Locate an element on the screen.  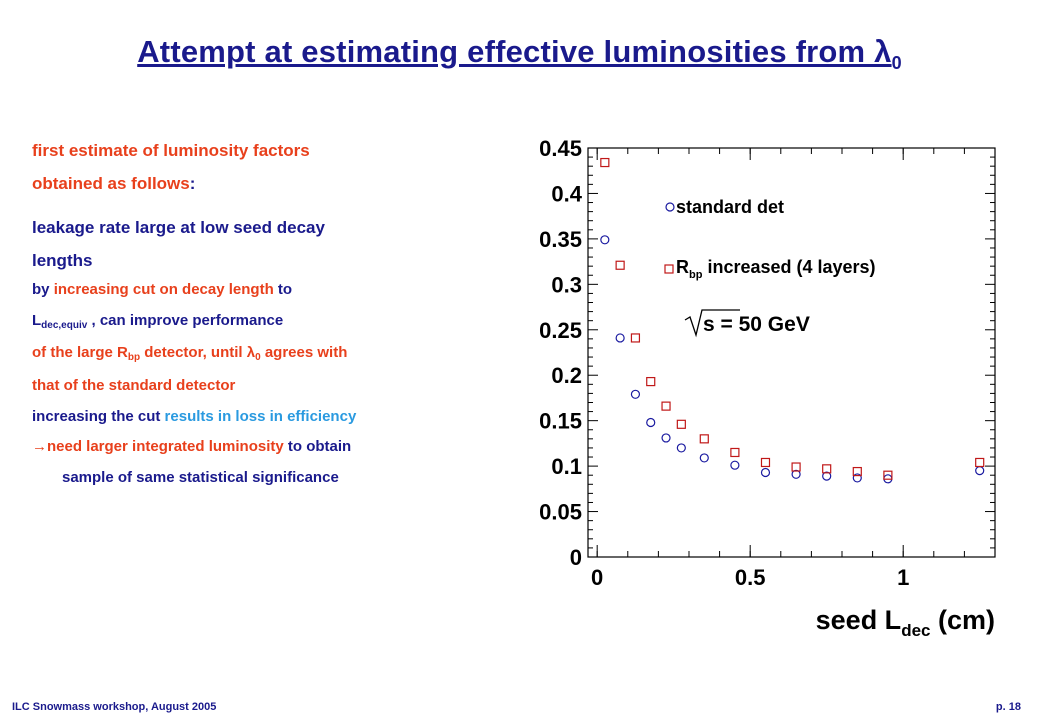
legend-rbp-label: Rbp increased (4 layers) is located at coordinates (776, 269).